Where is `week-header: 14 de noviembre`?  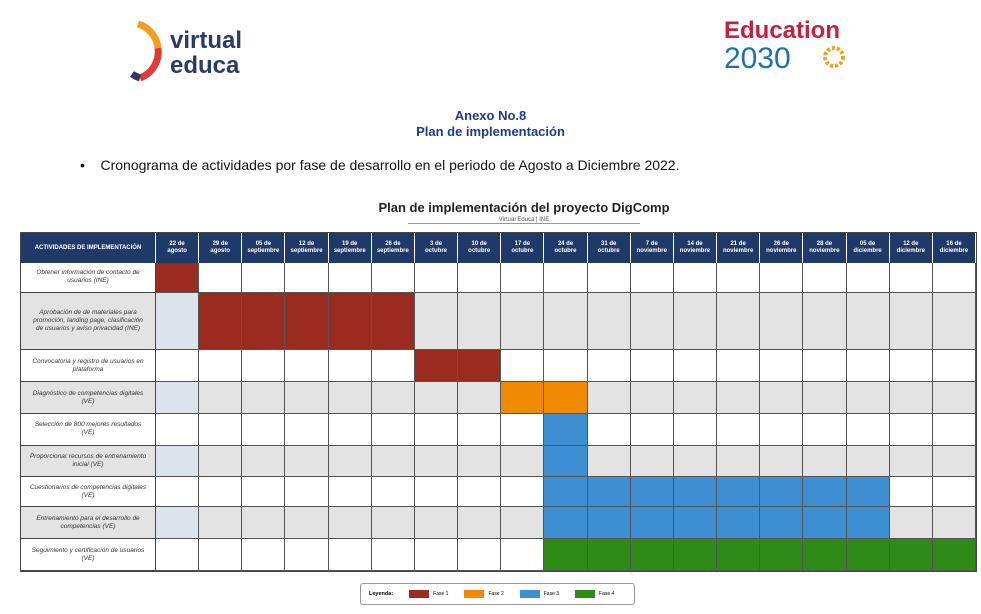 week-header: 14 de noviembre is located at coordinates (695, 248).